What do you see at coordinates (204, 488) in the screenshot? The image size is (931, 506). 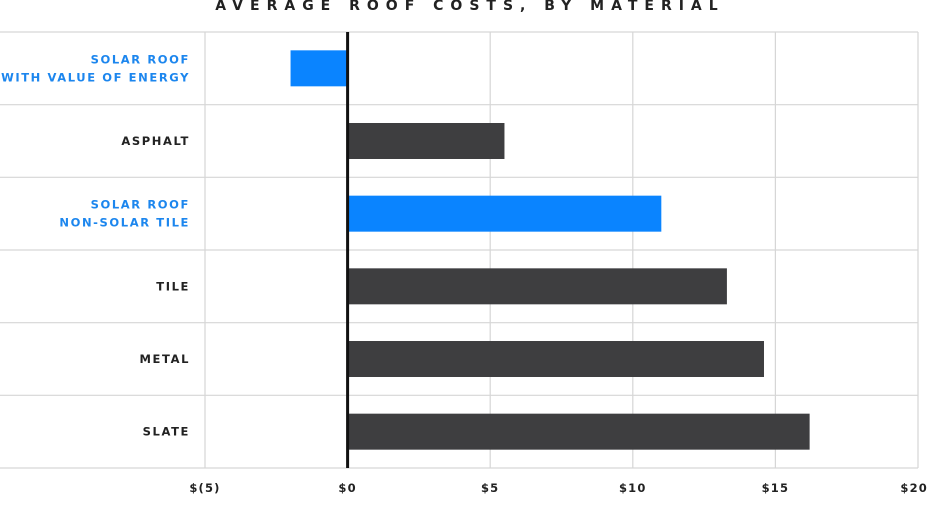 I see `x-tick-label: $(5)` at bounding box center [204, 488].